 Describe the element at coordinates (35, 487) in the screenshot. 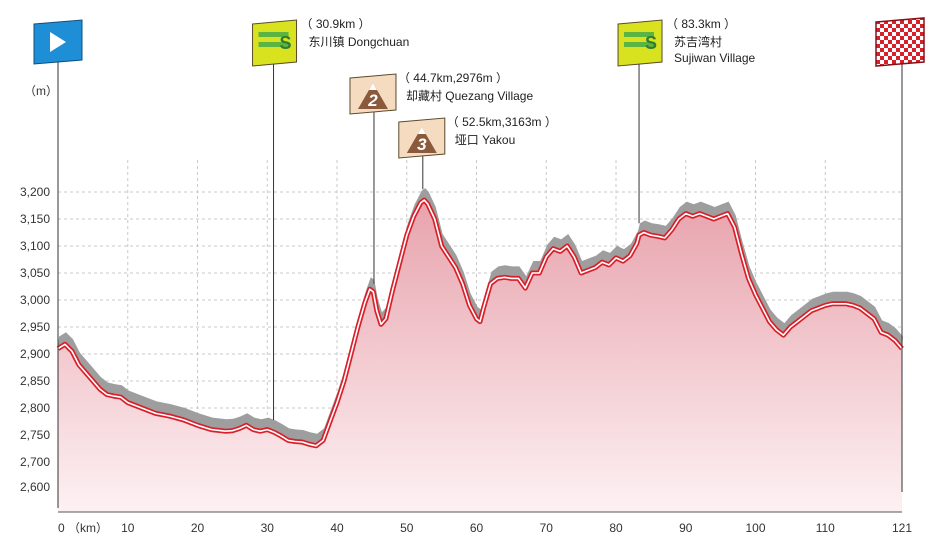

I see `y-tick-label: 2,600` at that location.